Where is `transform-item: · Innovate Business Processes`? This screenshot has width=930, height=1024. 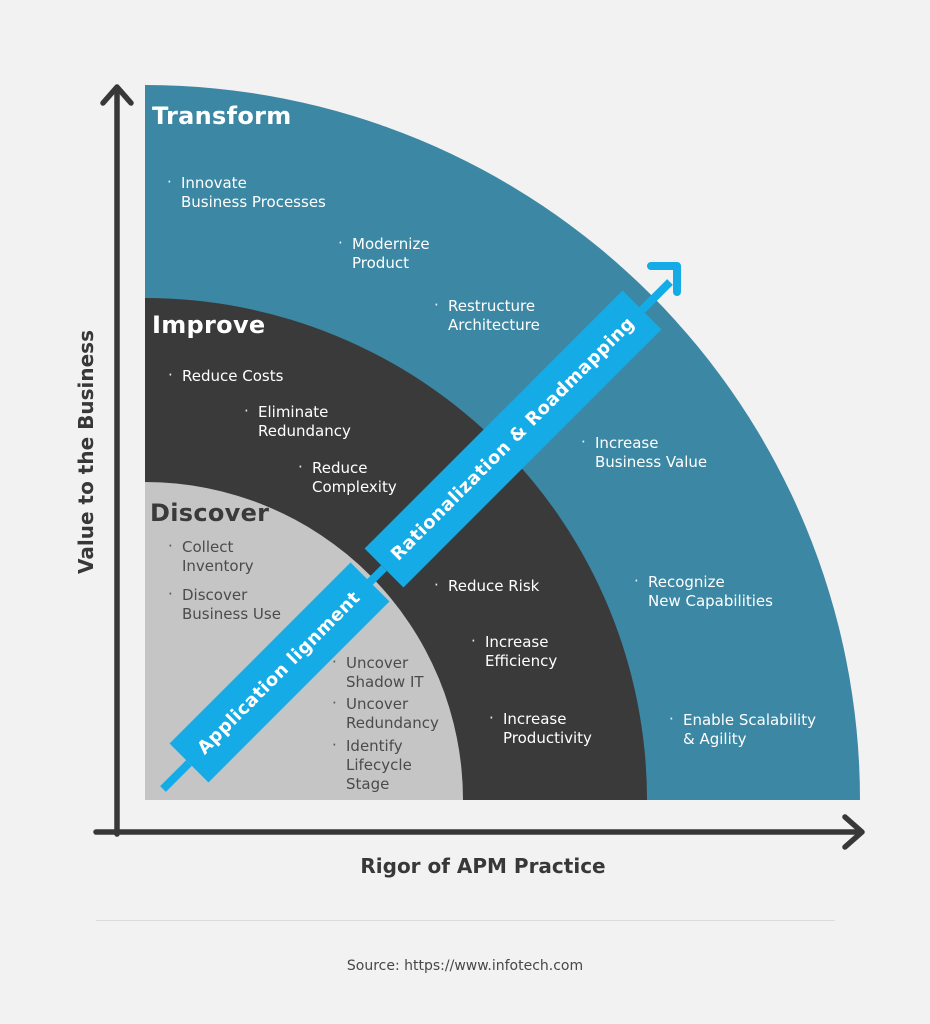 transform-item: · Innovate Business Processes is located at coordinates (246, 192).